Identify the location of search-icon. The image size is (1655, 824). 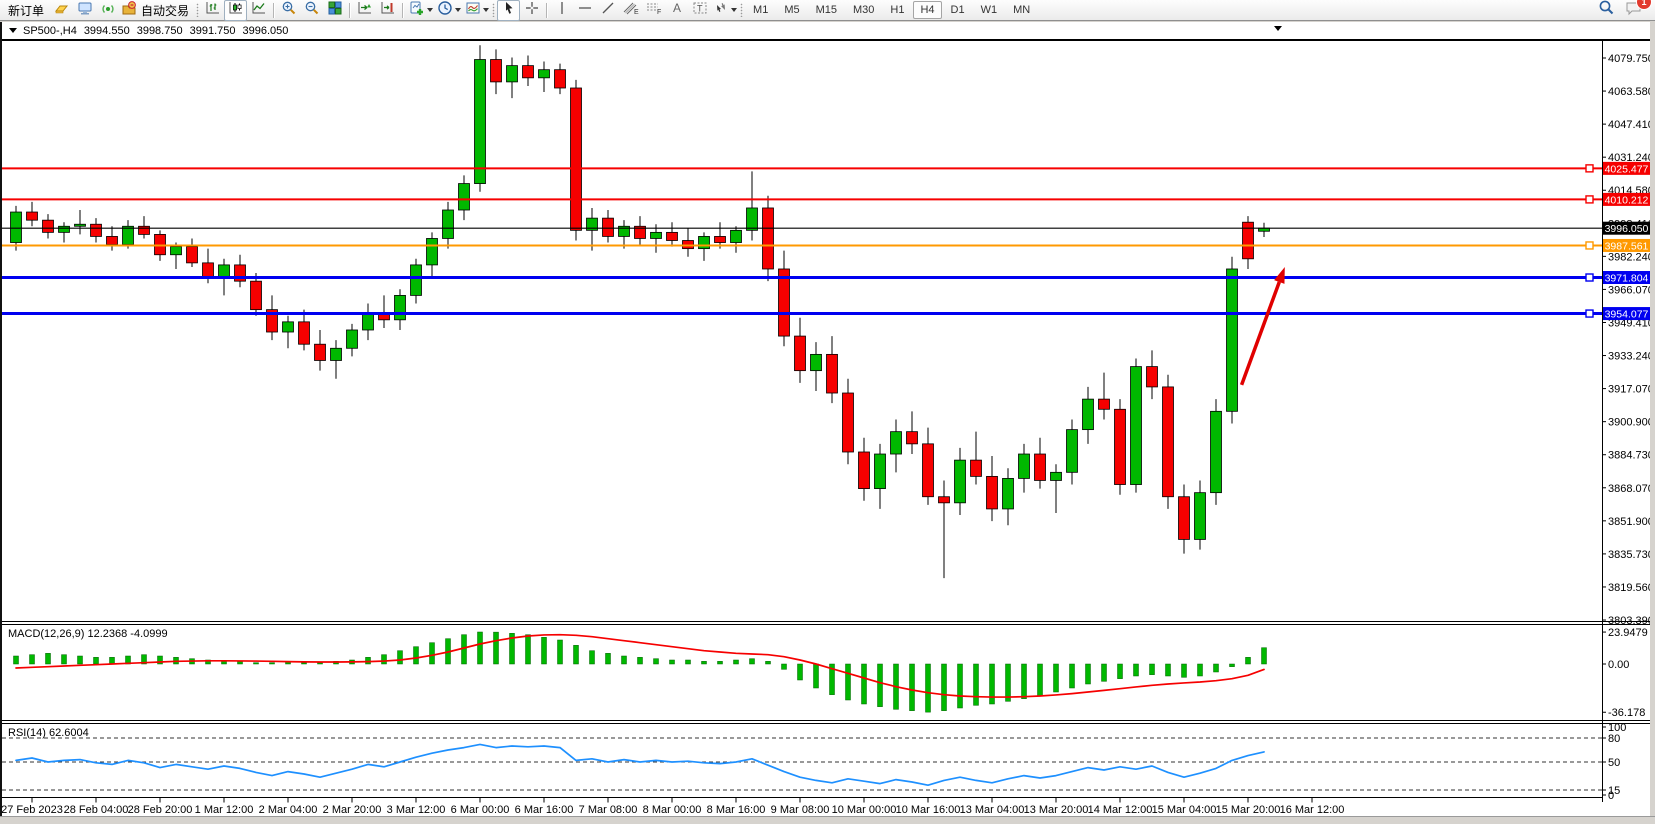
(1606, 10).